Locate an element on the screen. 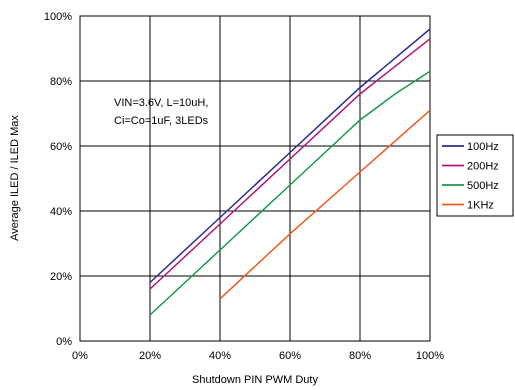 This screenshot has width=515, height=390. legend: 100Hz 200Hz 500Hz 1KHz is located at coordinates (475, 175).